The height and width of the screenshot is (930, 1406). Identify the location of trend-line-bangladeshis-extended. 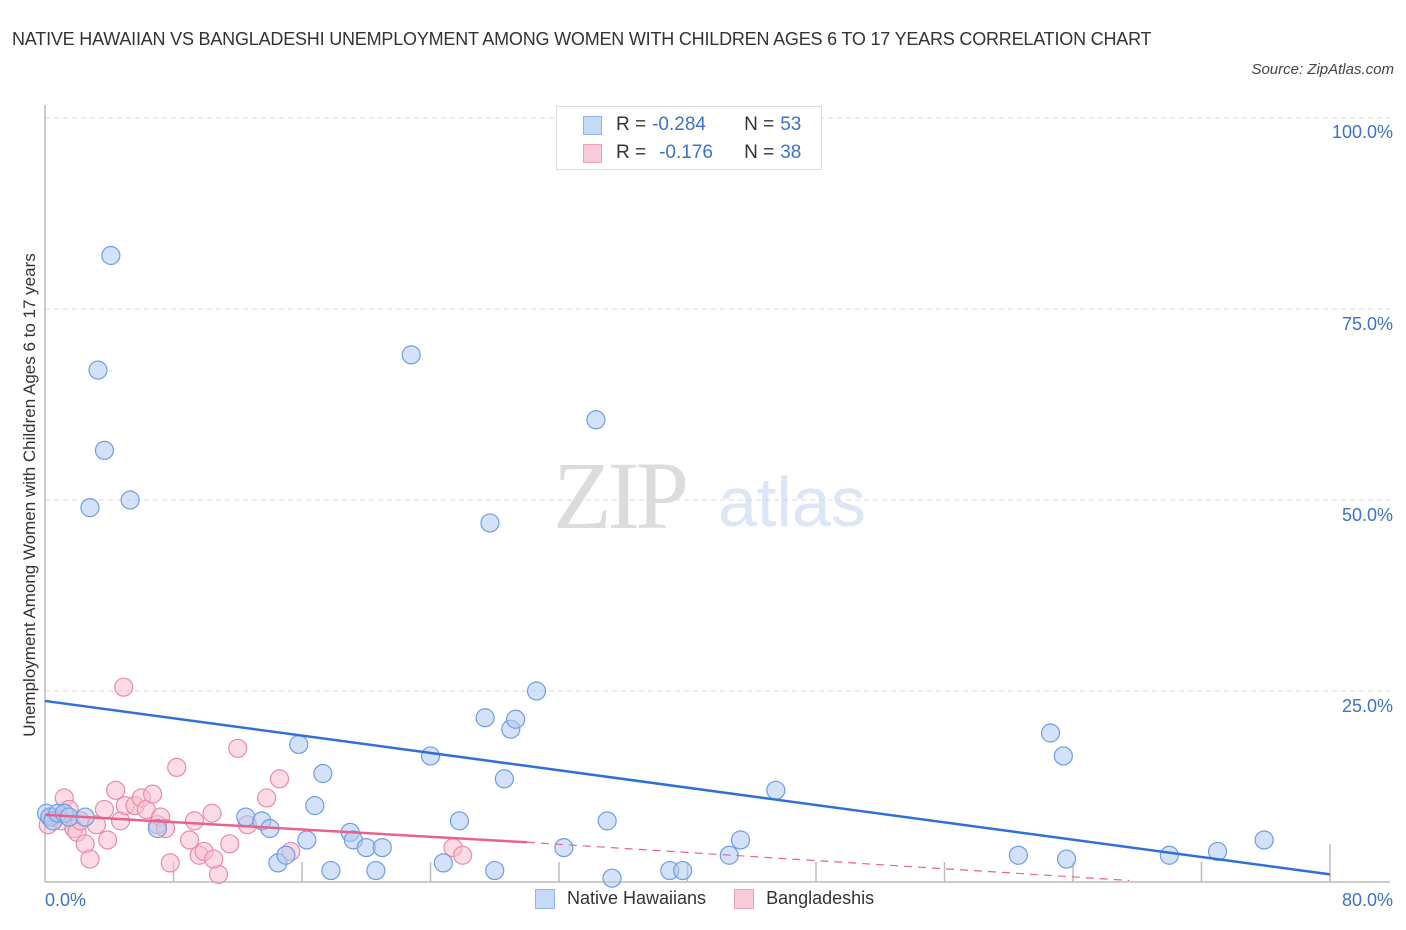
(828, 861).